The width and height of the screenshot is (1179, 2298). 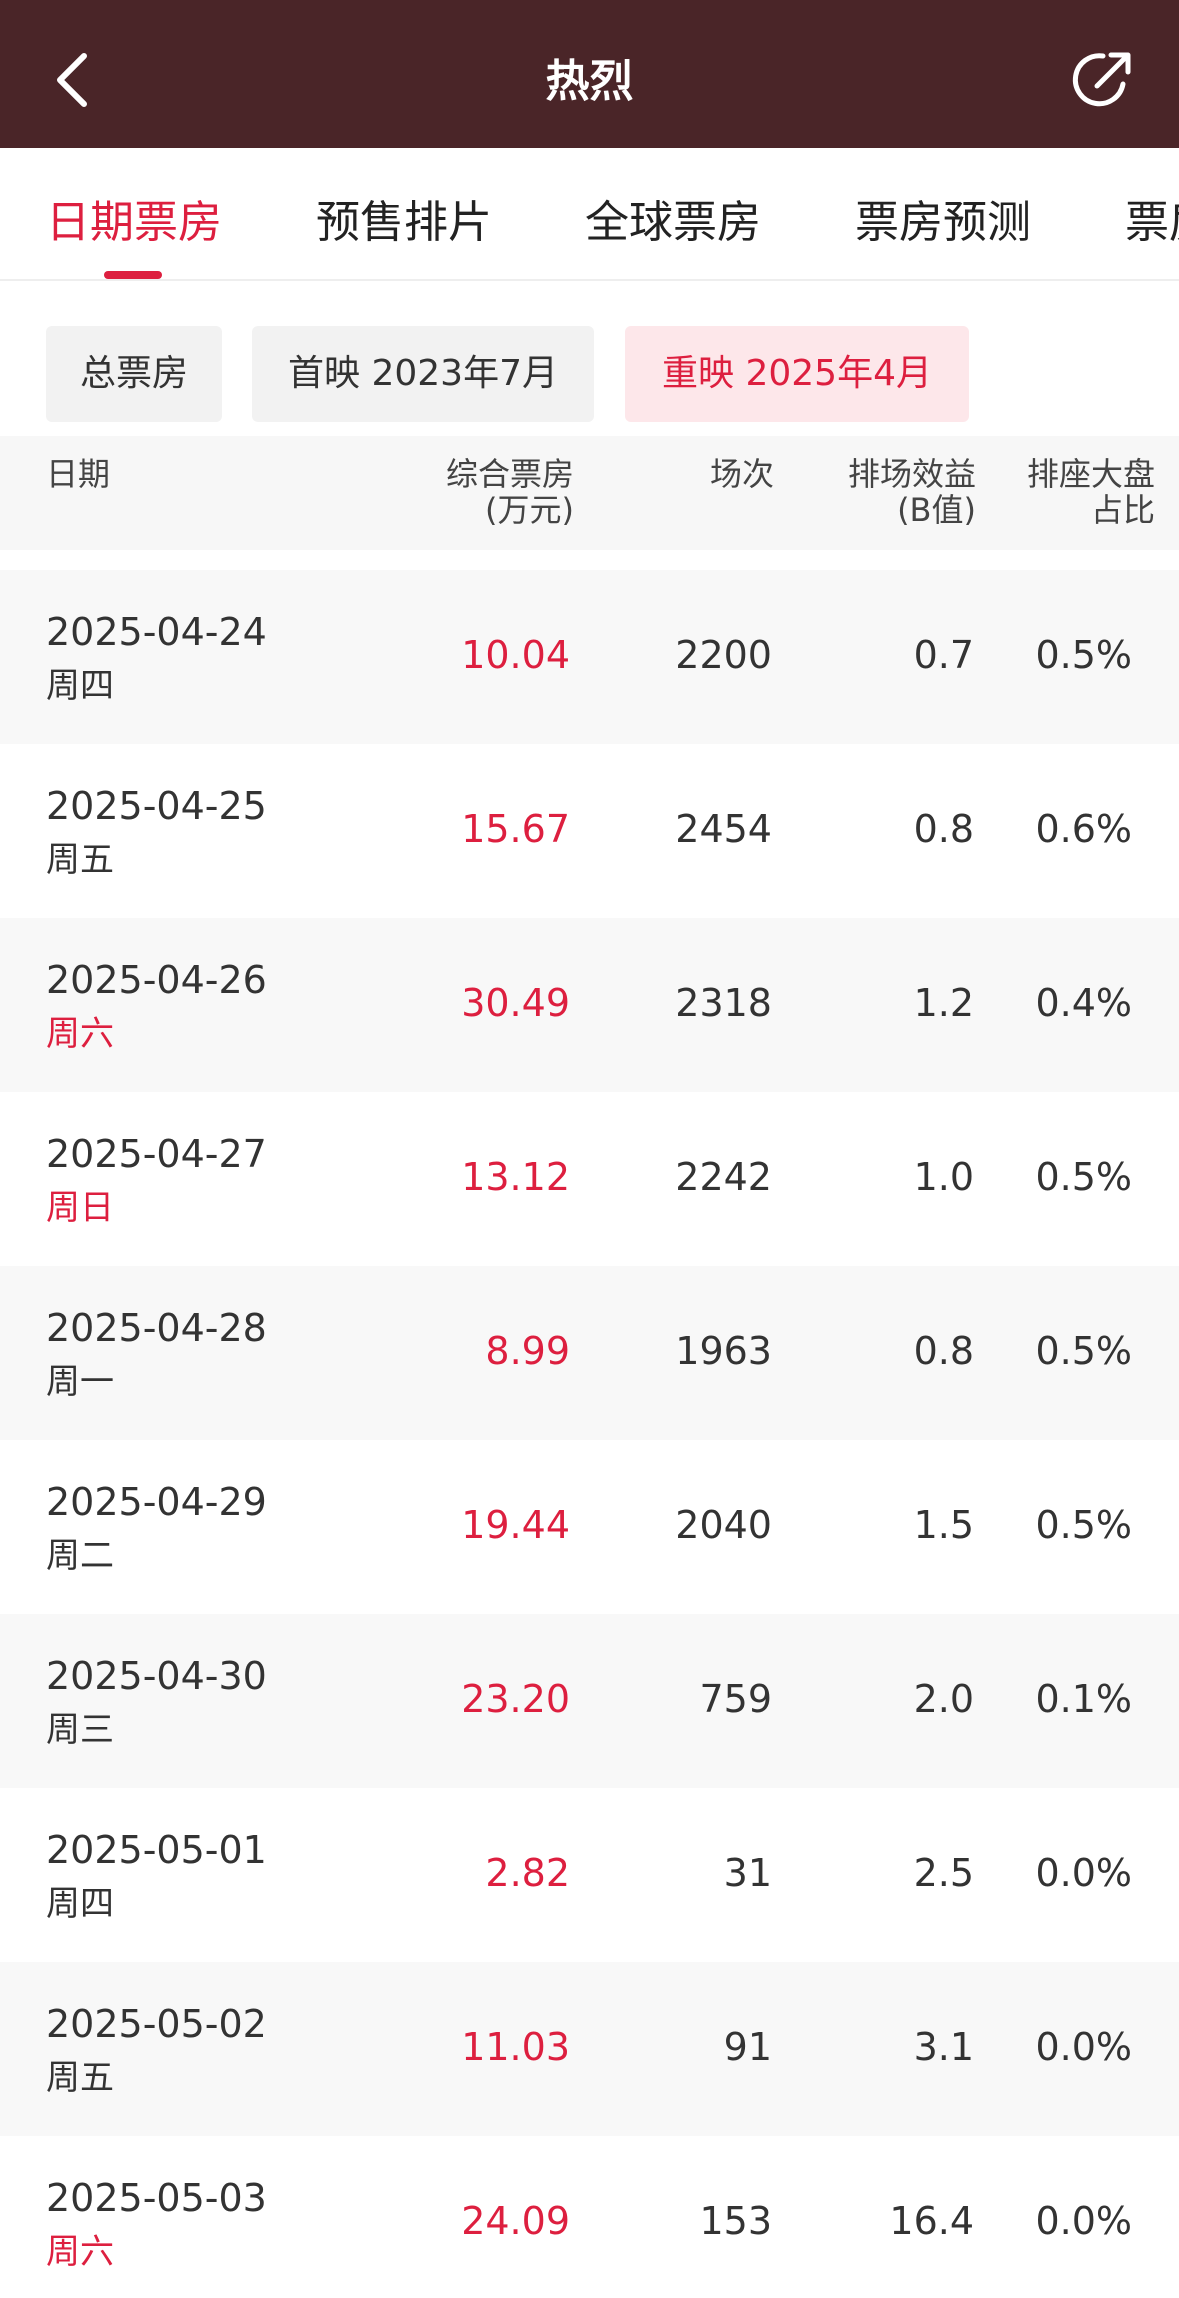 What do you see at coordinates (515, 1177) in the screenshot?
I see `row-box-office: 13.12` at bounding box center [515, 1177].